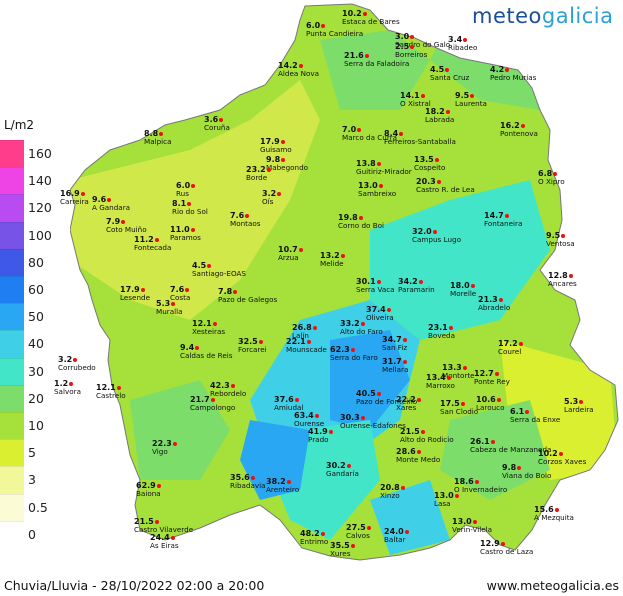 The image size is (623, 596). Describe the element at coordinates (507, 16) in the screenshot. I see `brand-part1: meteo` at that location.